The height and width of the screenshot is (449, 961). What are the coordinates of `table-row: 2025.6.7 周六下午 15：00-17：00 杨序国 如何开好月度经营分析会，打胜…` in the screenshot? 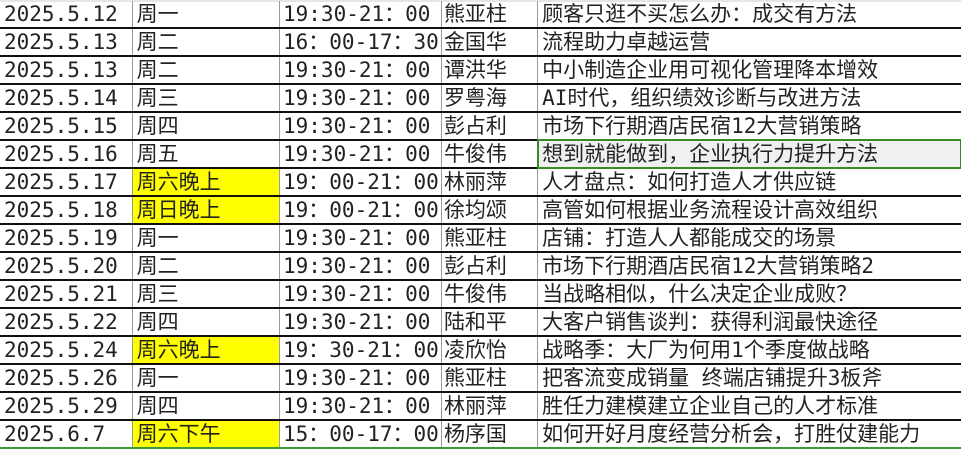 It's located at (480, 434).